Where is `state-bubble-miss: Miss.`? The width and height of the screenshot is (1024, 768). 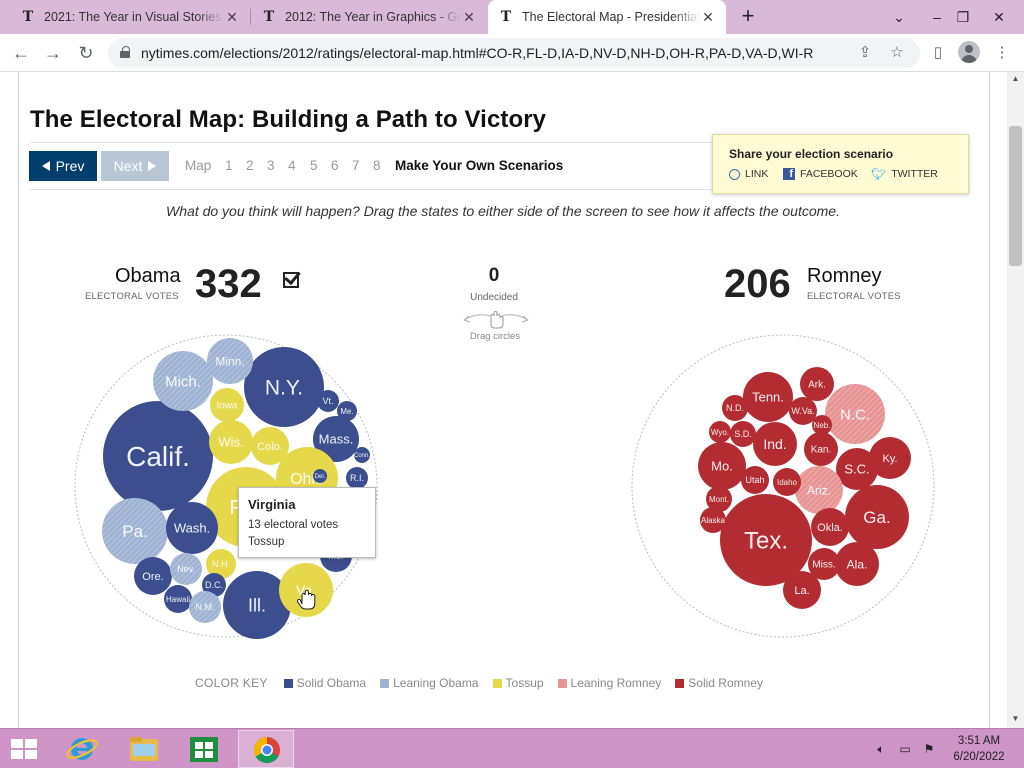
state-bubble-miss: Miss. is located at coordinates (824, 564).